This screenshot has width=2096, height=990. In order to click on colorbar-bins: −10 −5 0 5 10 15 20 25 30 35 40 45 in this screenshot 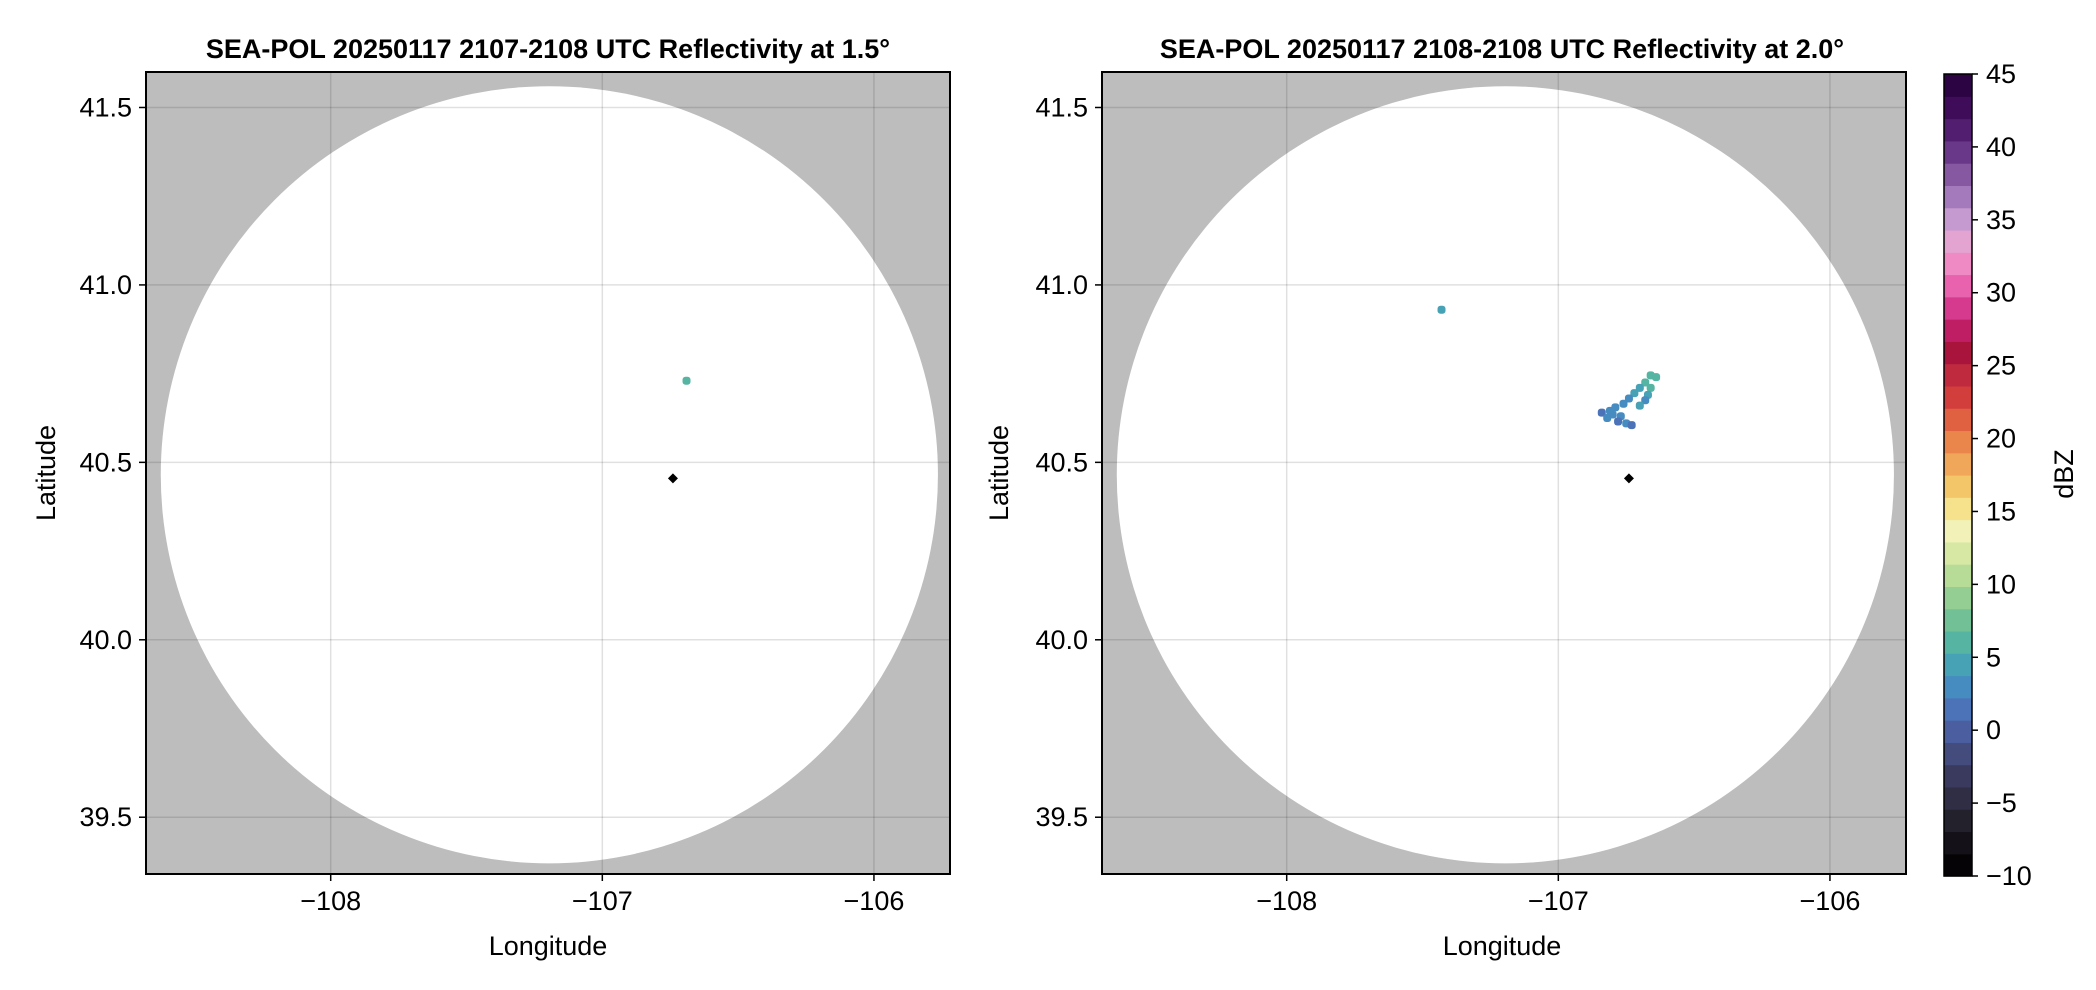, I will do `click(1987, 475)`.